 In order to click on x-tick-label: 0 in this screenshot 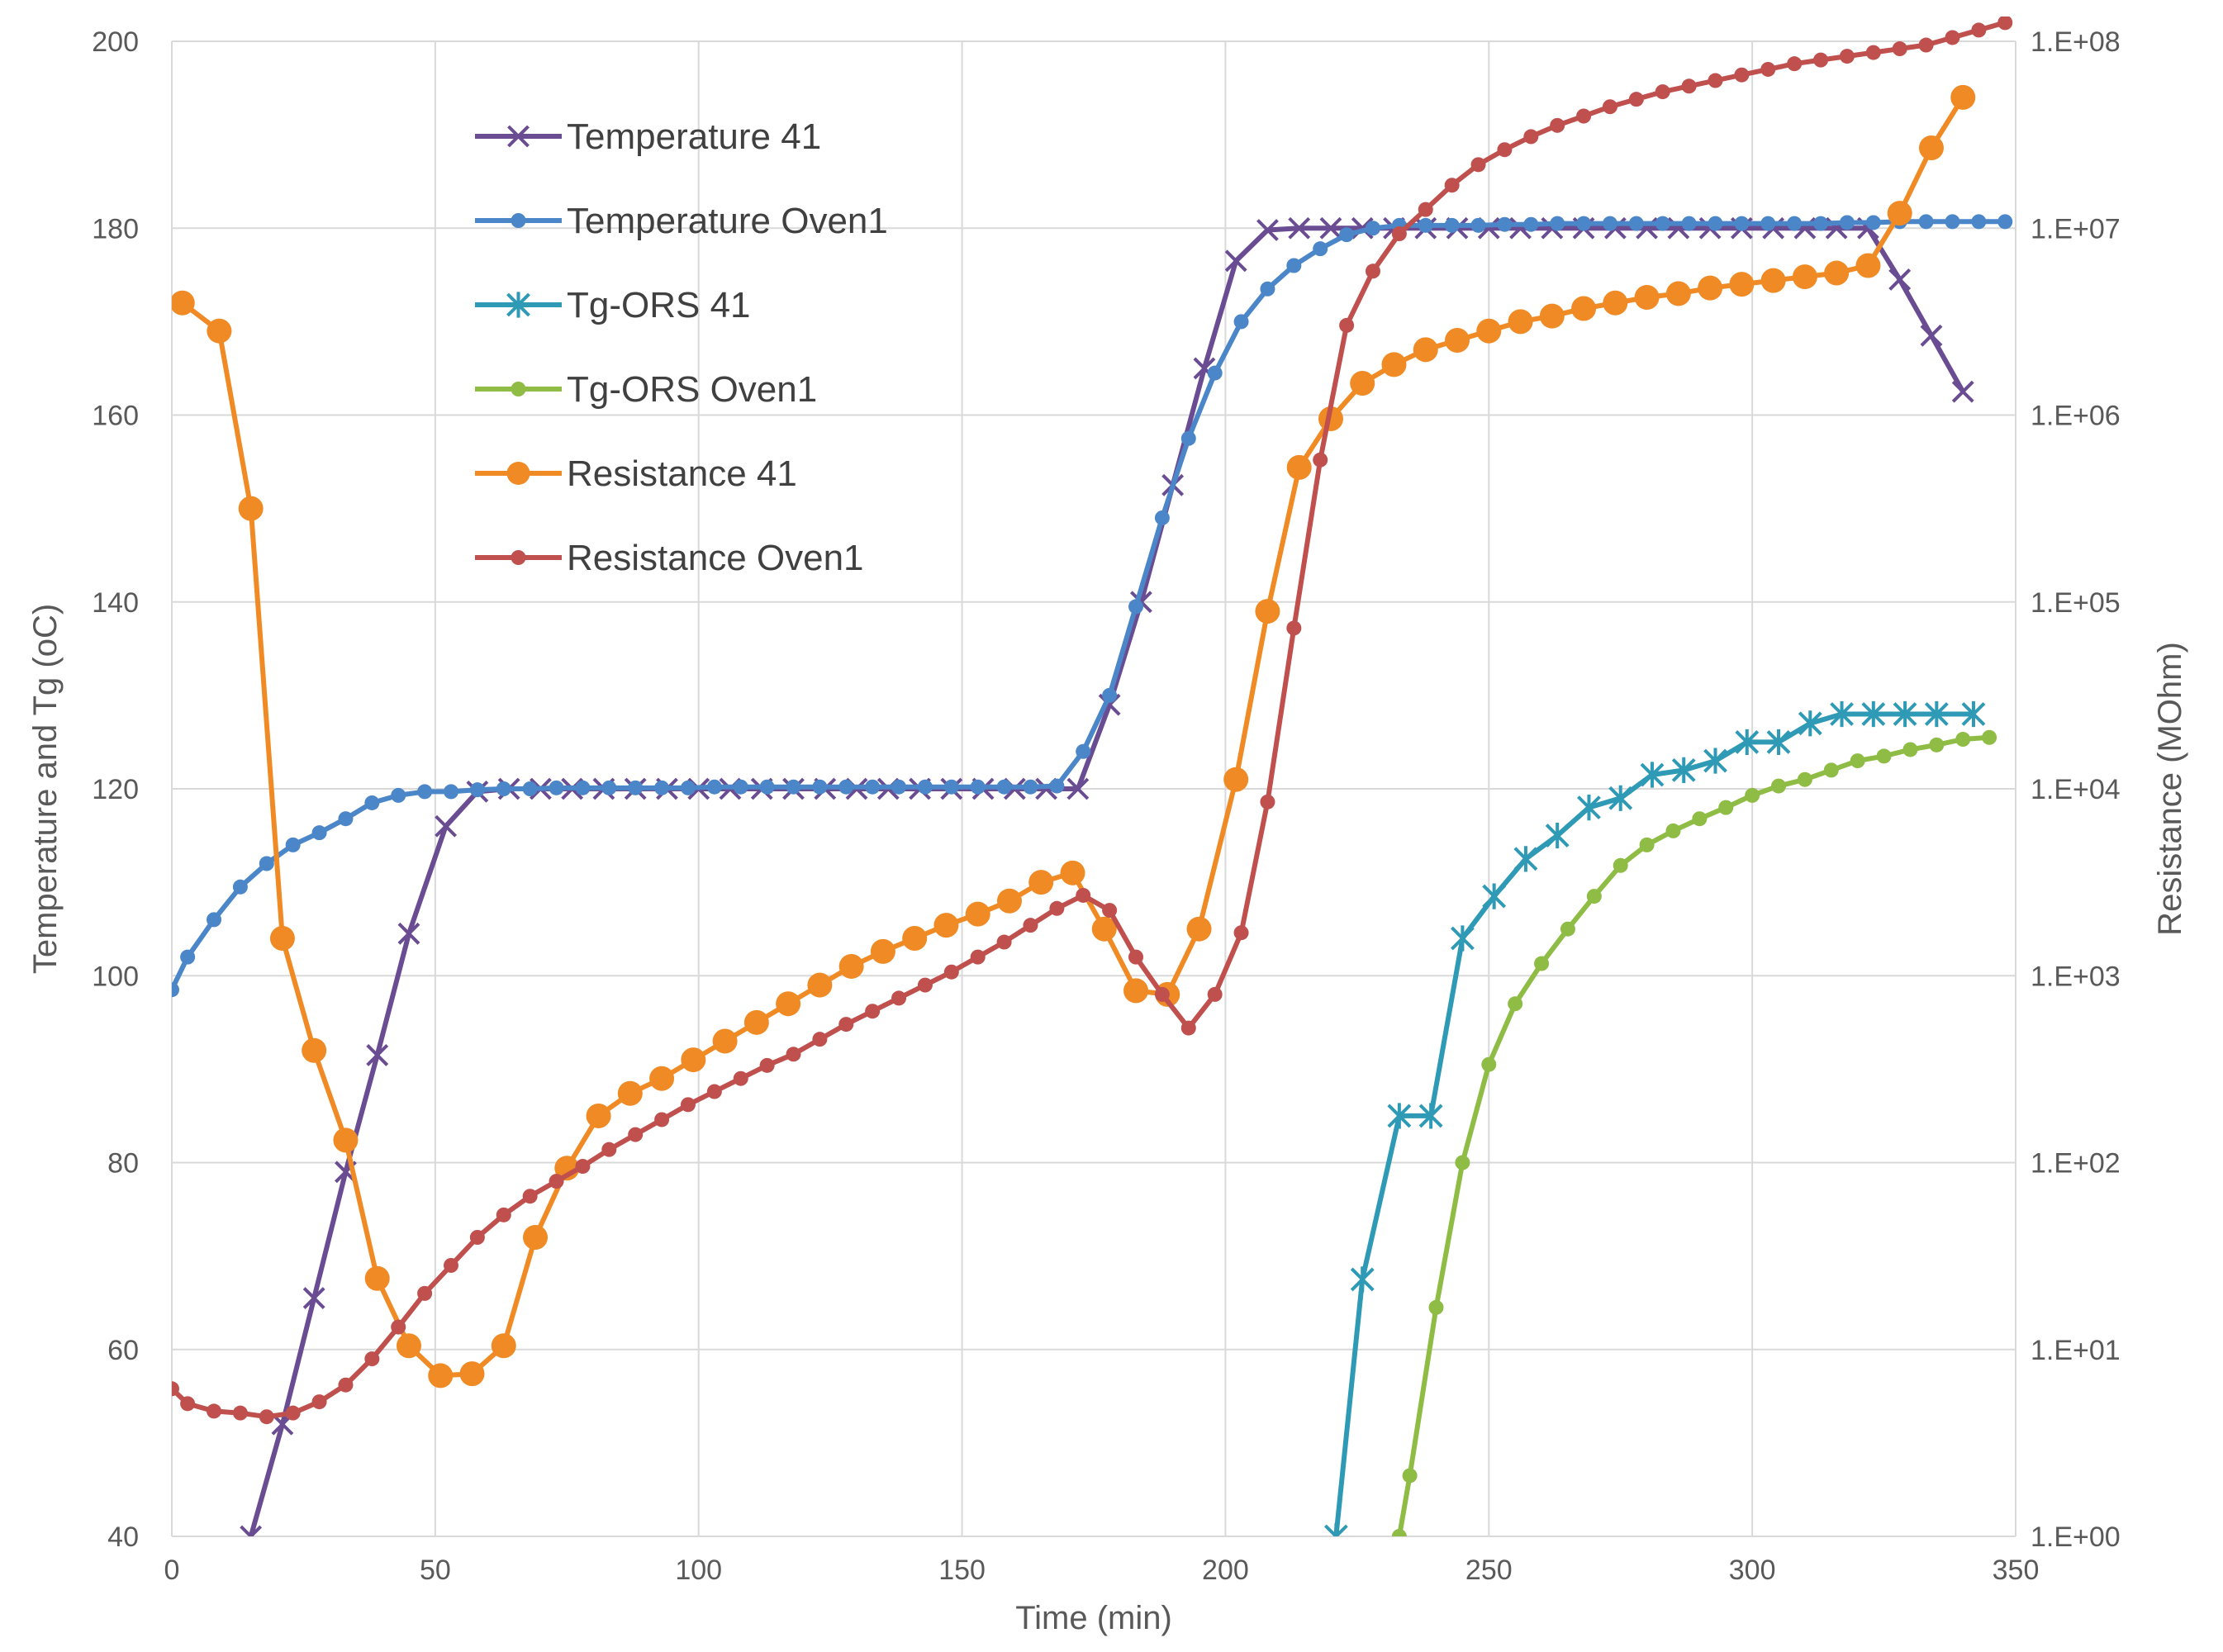, I will do `click(172, 1570)`.